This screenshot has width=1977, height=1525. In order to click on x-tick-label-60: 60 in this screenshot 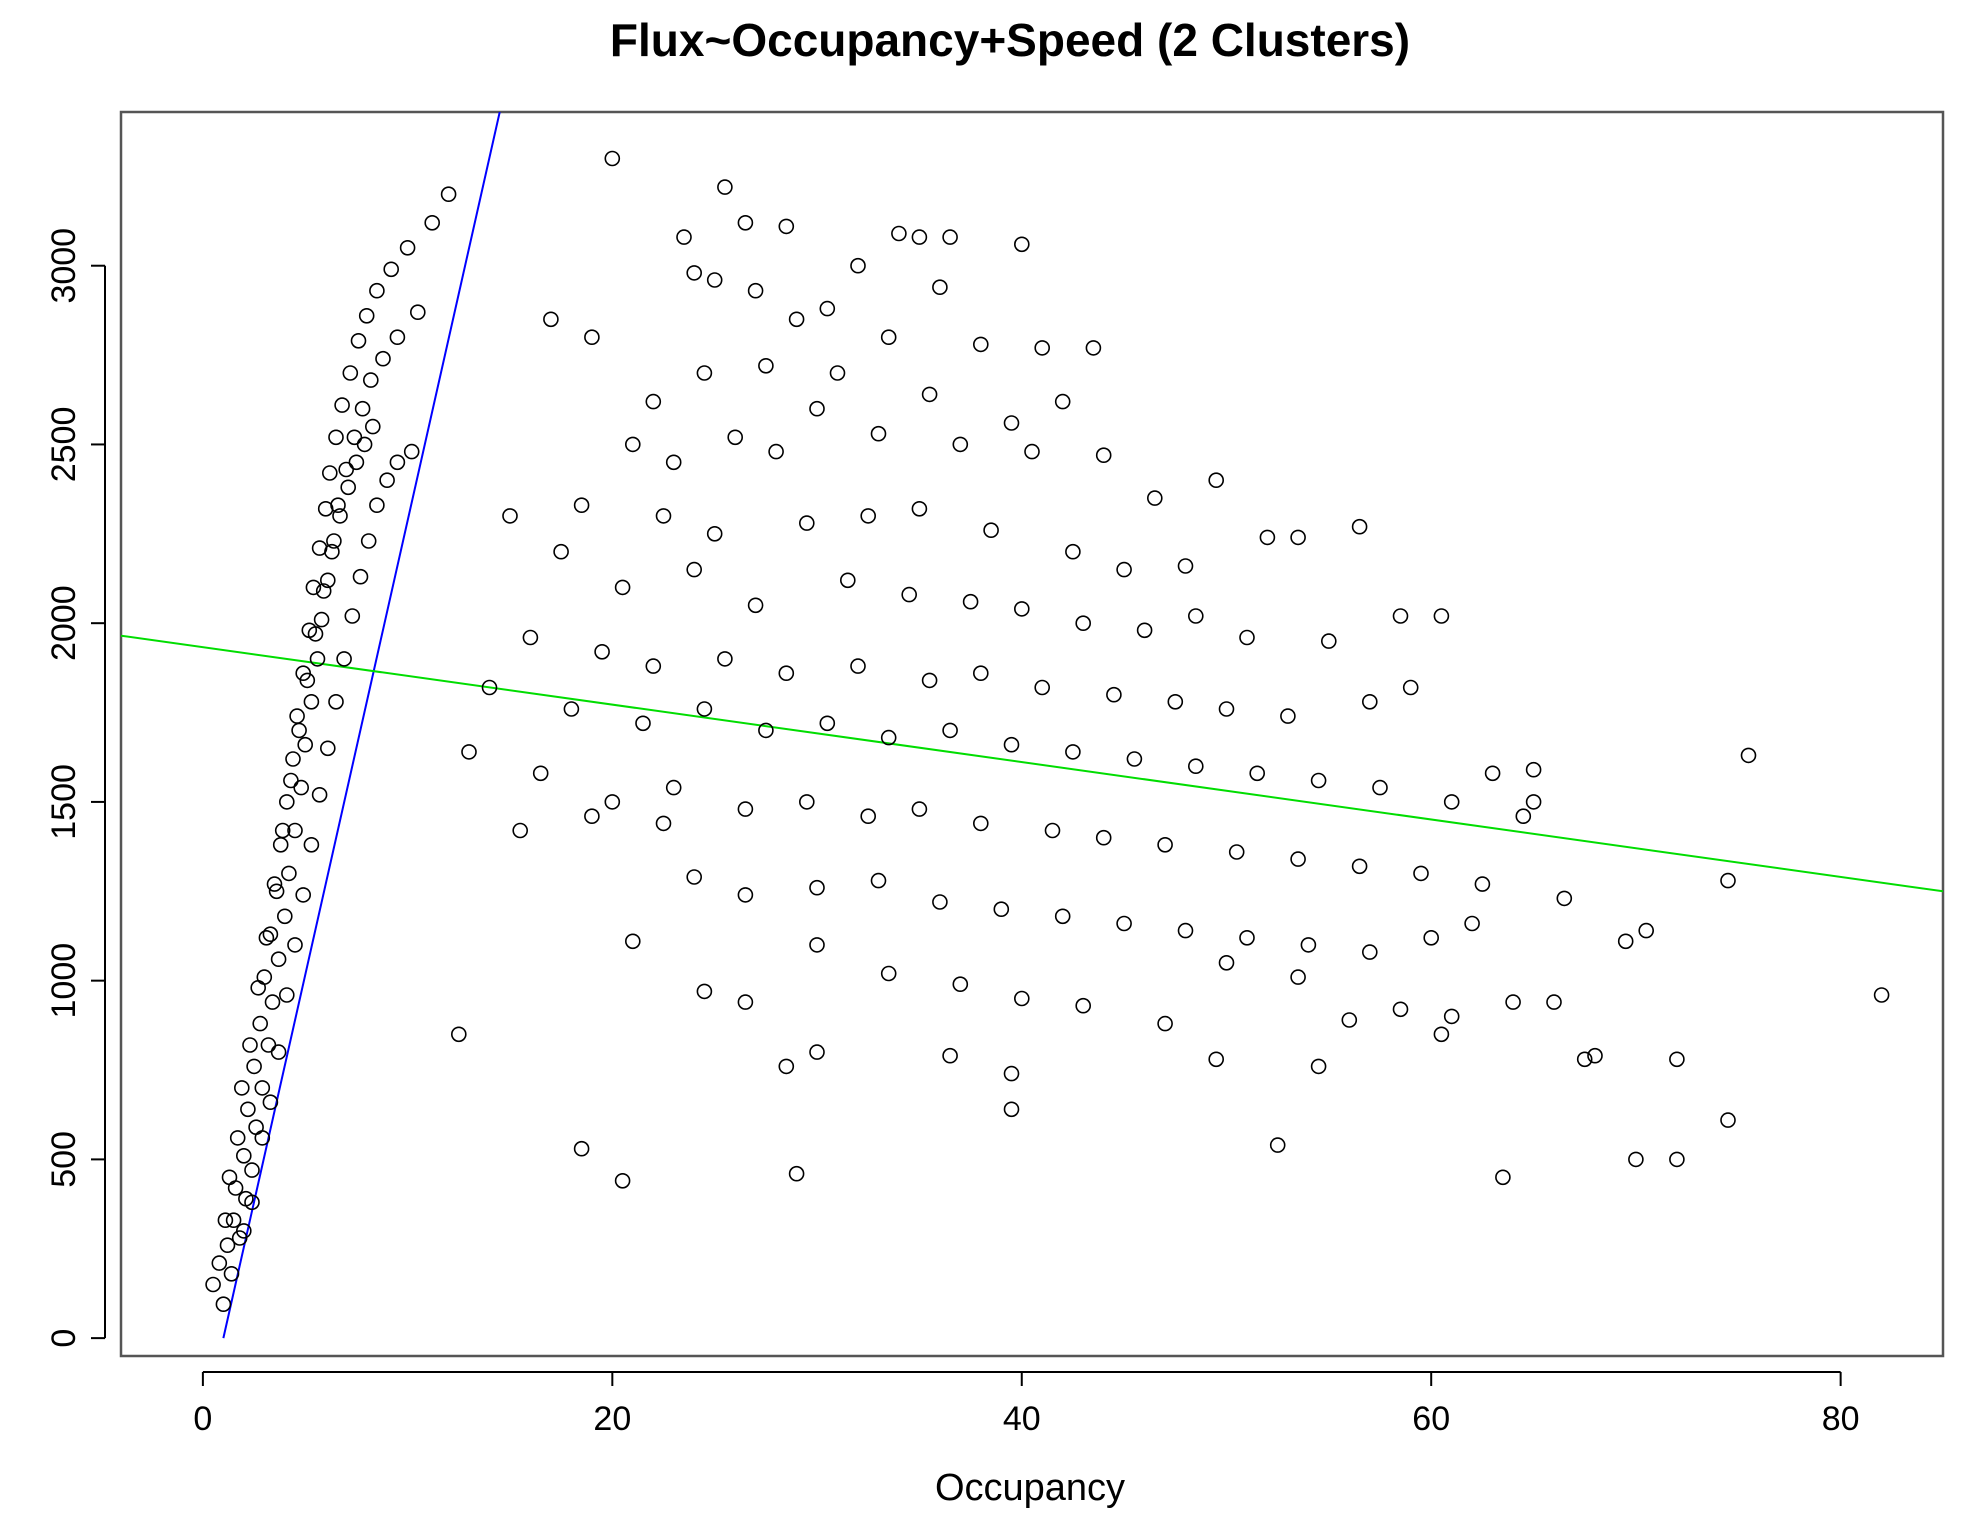, I will do `click(1431, 1419)`.